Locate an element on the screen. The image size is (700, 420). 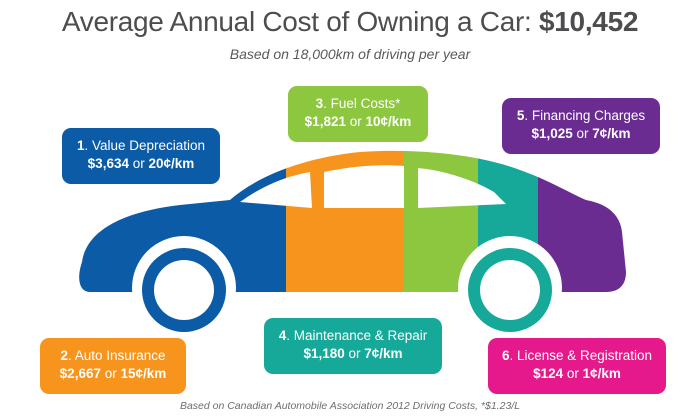
label-1-value: $3,634 or 20¢/km is located at coordinates (141, 163).